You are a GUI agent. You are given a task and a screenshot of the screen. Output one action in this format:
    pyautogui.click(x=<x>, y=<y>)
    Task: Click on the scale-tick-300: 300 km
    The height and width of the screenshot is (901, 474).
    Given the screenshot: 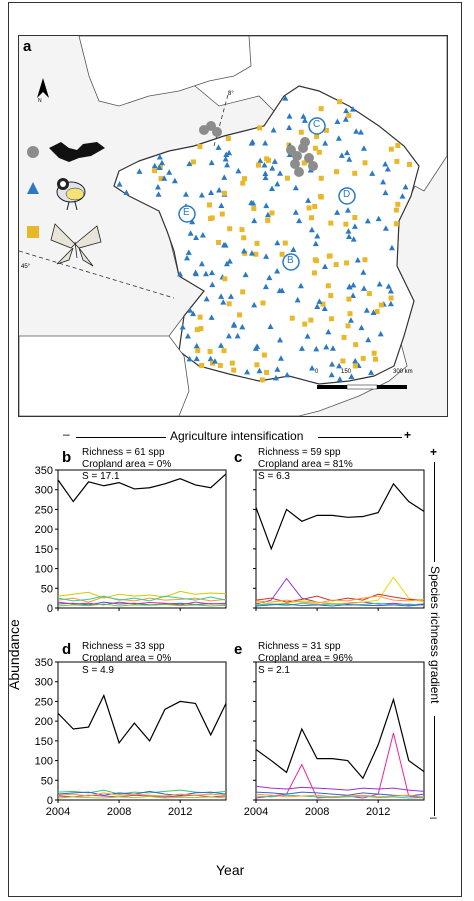 What is the action you would take?
    pyautogui.click(x=403, y=372)
    